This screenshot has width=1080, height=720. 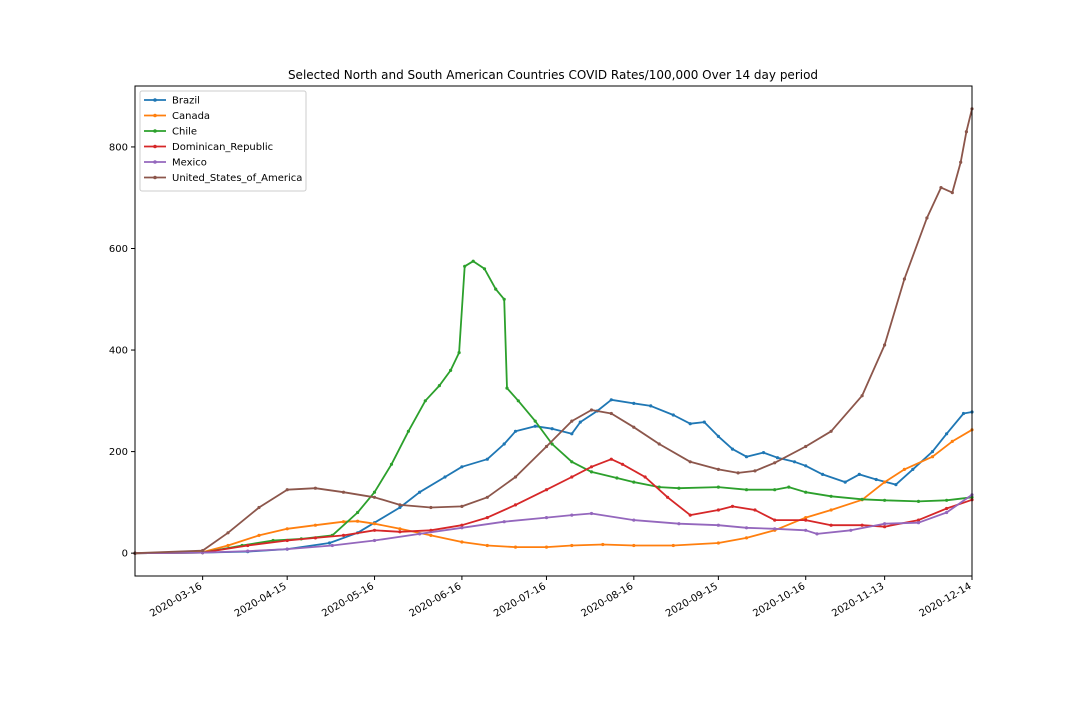 What do you see at coordinates (155, 131) in the screenshot?
I see `legend-marker-chile` at bounding box center [155, 131].